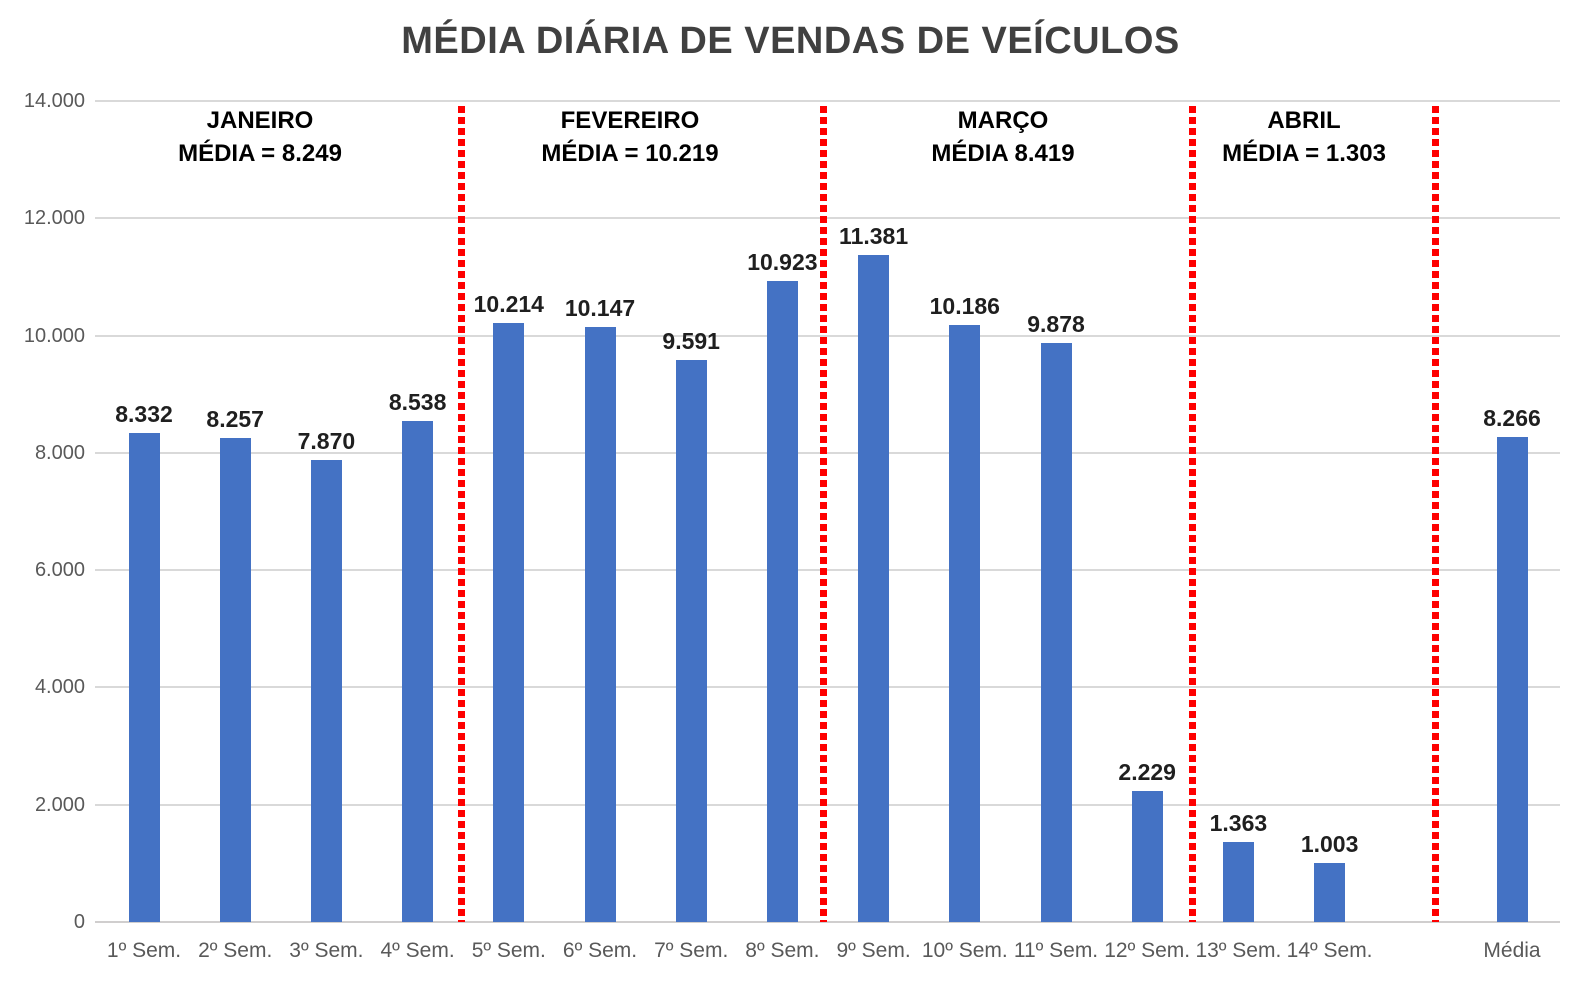  What do you see at coordinates (691, 640) in the screenshot?
I see `bar-7-sem` at bounding box center [691, 640].